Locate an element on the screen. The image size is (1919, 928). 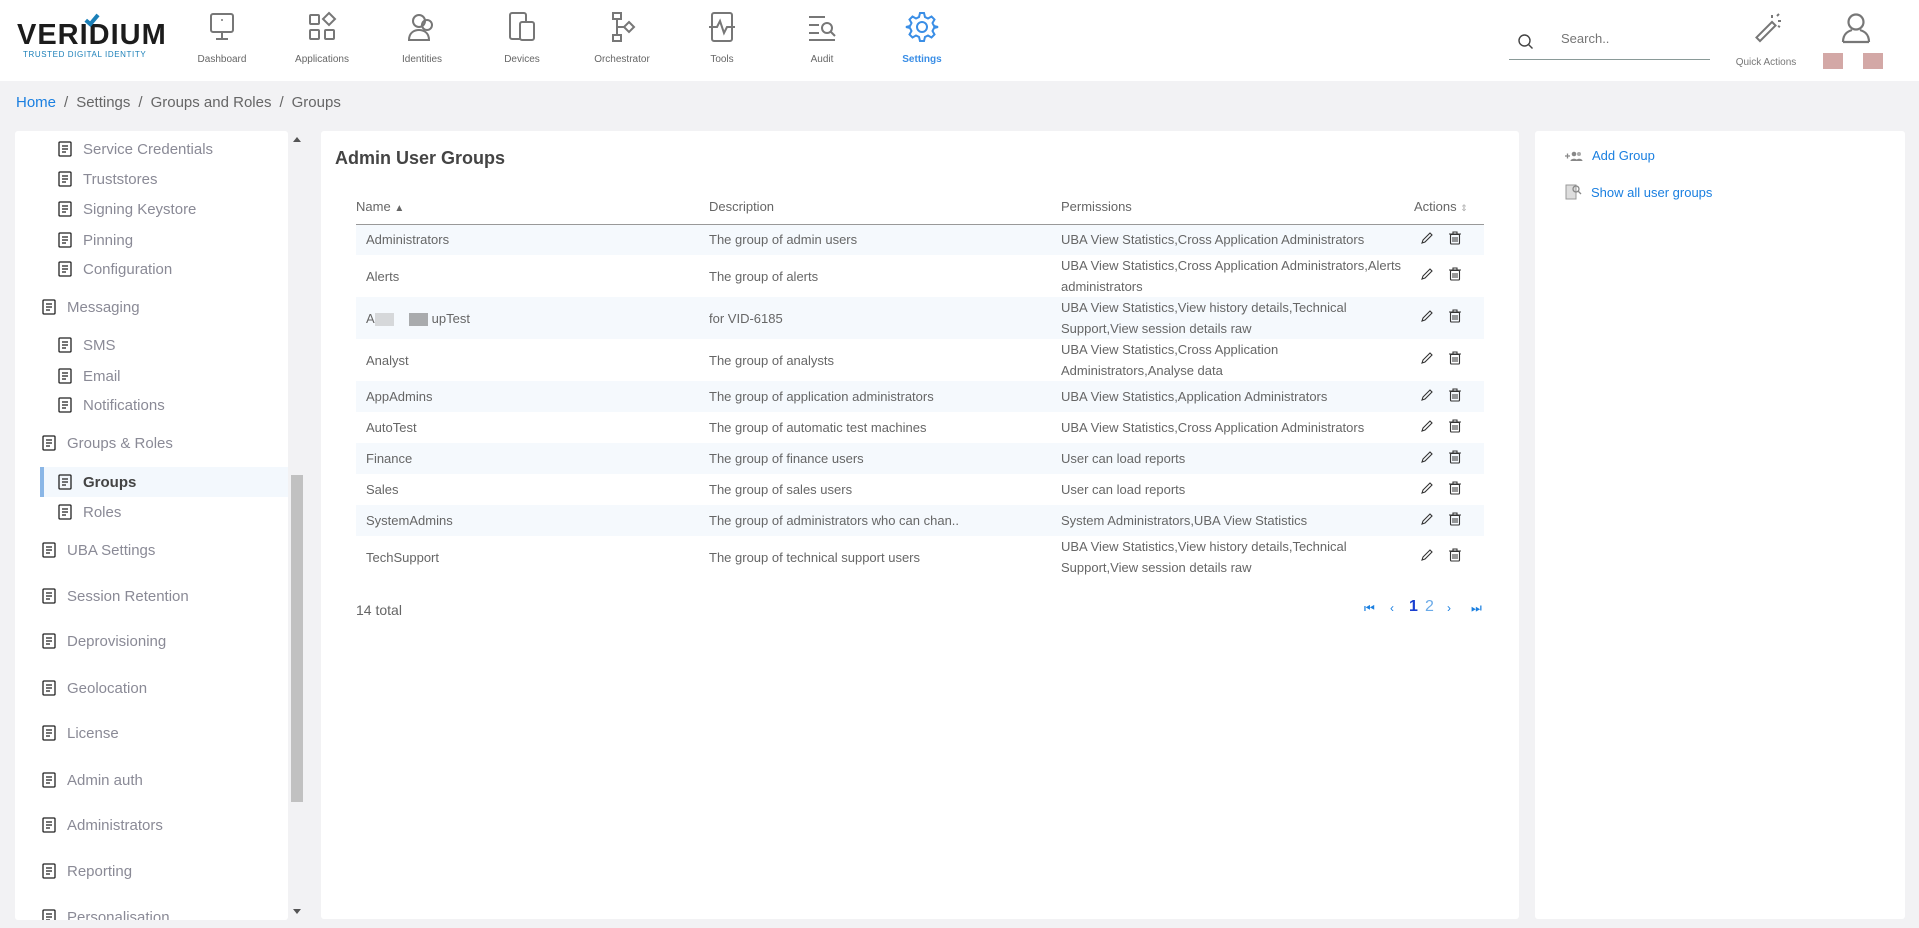
sidebar-item-email: Email is located at coordinates (151, 376).